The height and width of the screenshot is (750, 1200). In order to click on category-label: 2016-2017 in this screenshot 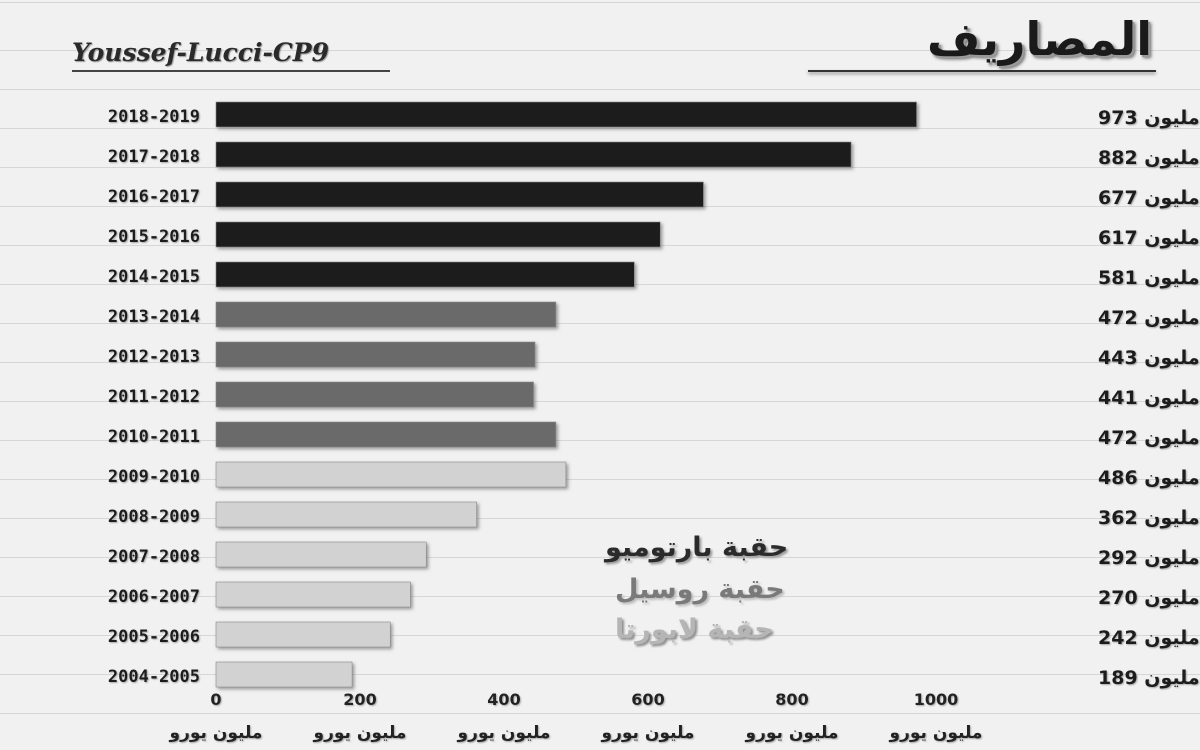, I will do `click(154, 197)`.